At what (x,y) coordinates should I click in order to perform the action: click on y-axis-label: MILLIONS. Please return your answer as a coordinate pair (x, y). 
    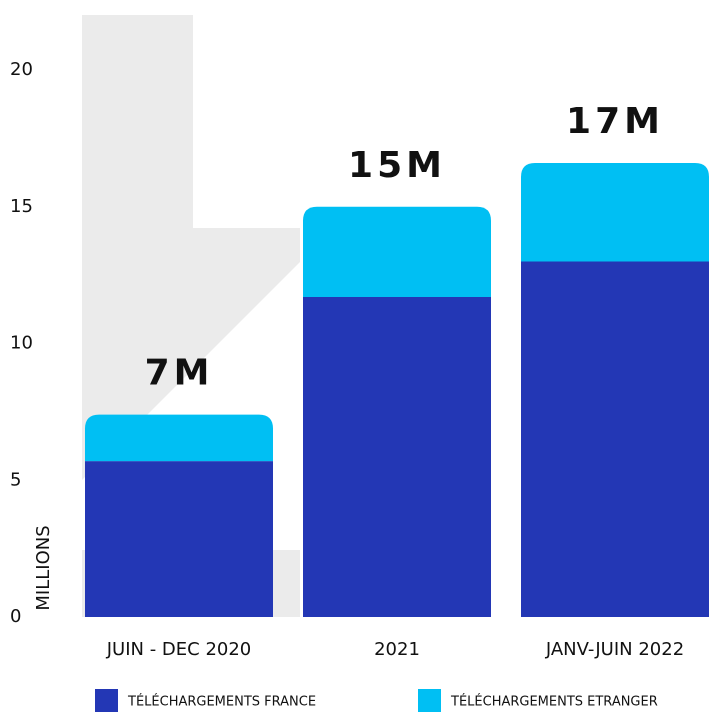
    Looking at the image, I should click on (43, 567).